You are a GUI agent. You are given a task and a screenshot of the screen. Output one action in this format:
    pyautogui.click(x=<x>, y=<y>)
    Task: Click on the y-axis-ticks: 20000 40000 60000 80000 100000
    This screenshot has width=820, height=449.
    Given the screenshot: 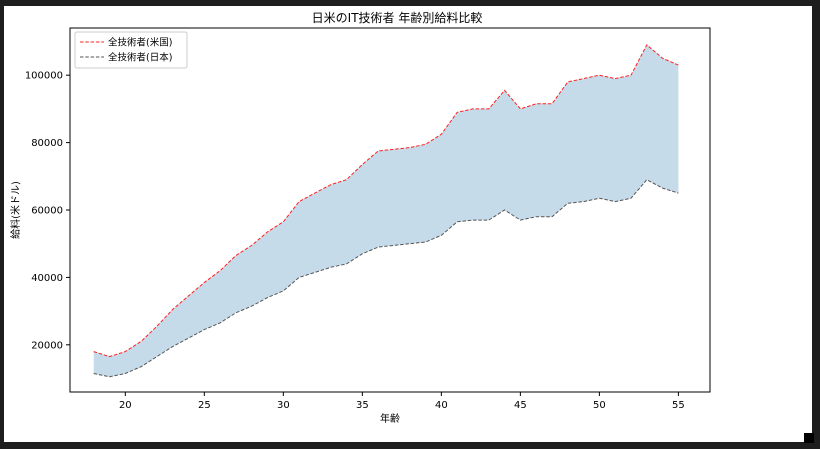 What is the action you would take?
    pyautogui.click(x=47, y=211)
    